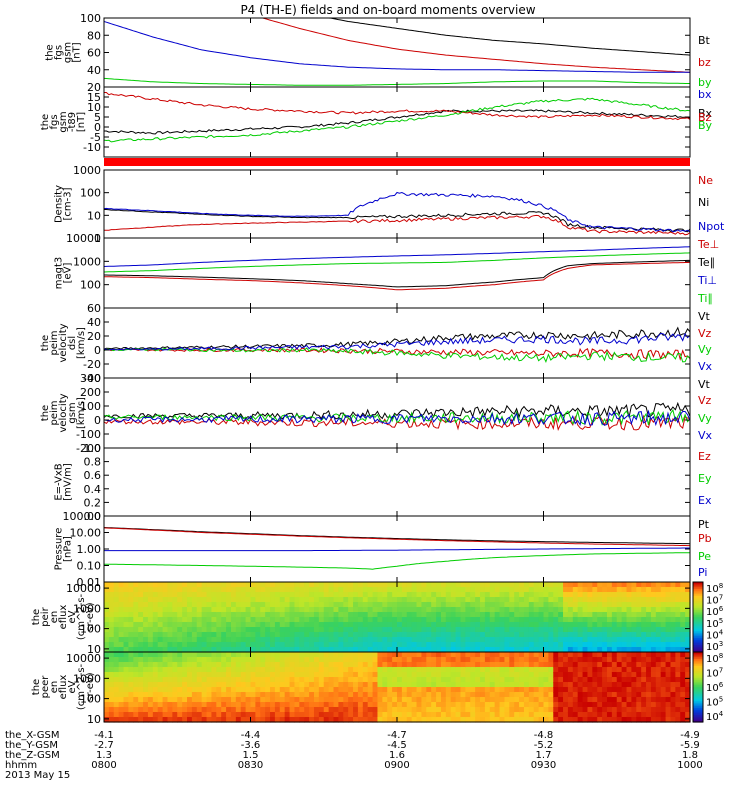 The width and height of the screenshot is (750, 800). What do you see at coordinates (698, 707) in the screenshot?
I see `colorbar-cell` at bounding box center [698, 707].